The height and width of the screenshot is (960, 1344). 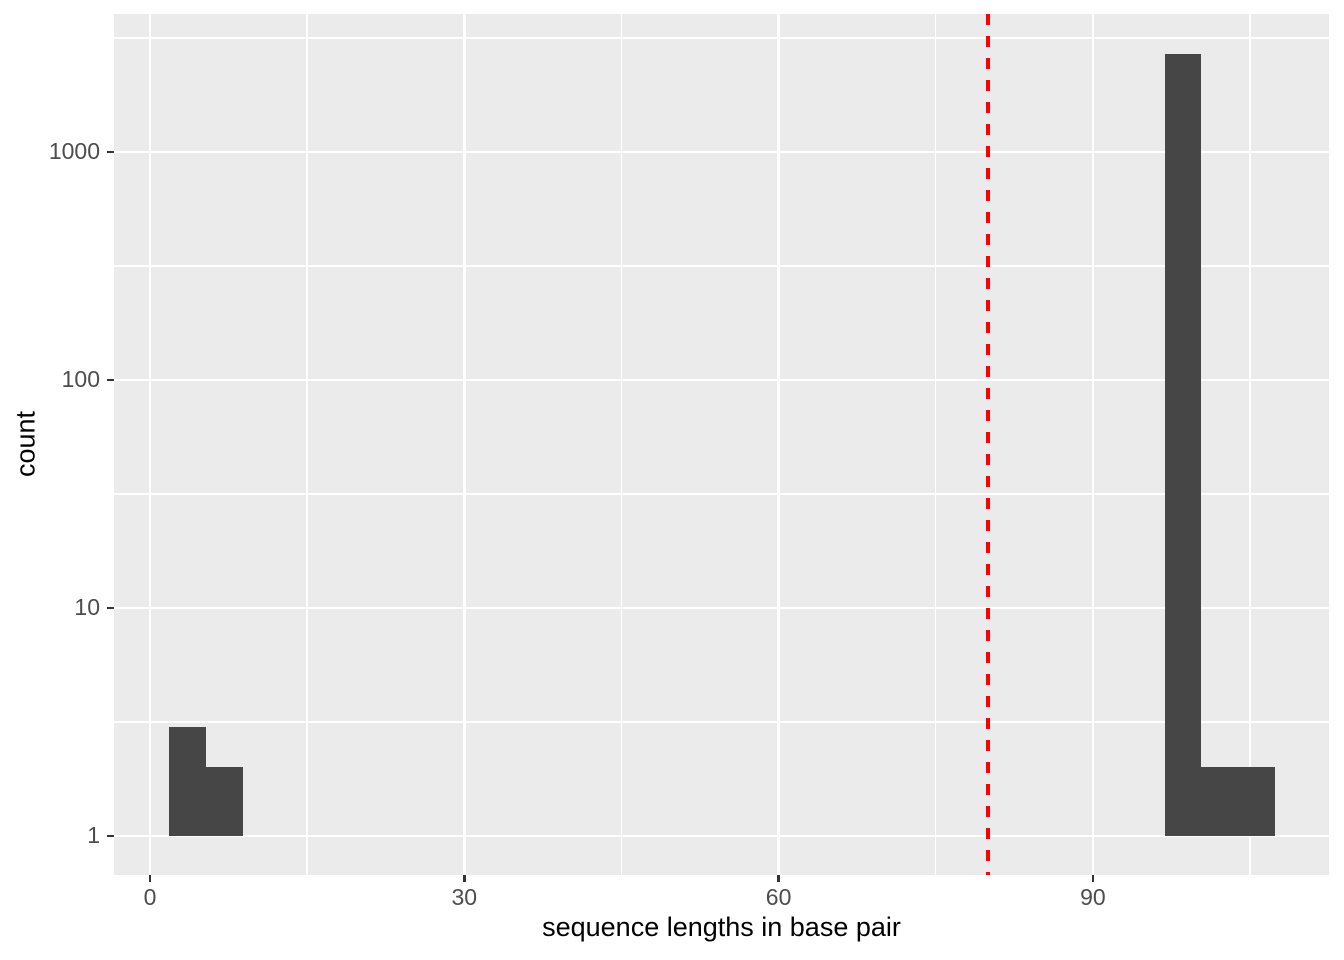 I want to click on y-axis-title: count, so click(x=25, y=444).